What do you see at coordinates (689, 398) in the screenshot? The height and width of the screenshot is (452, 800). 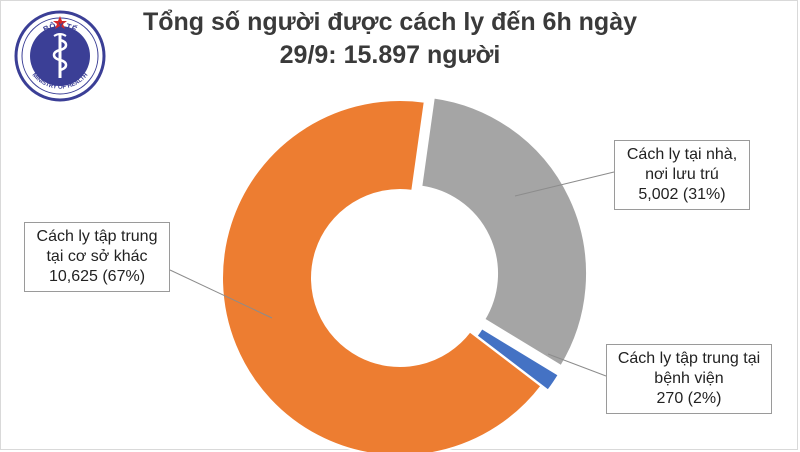 I see `callout-hospital-value: 270 (2%)` at bounding box center [689, 398].